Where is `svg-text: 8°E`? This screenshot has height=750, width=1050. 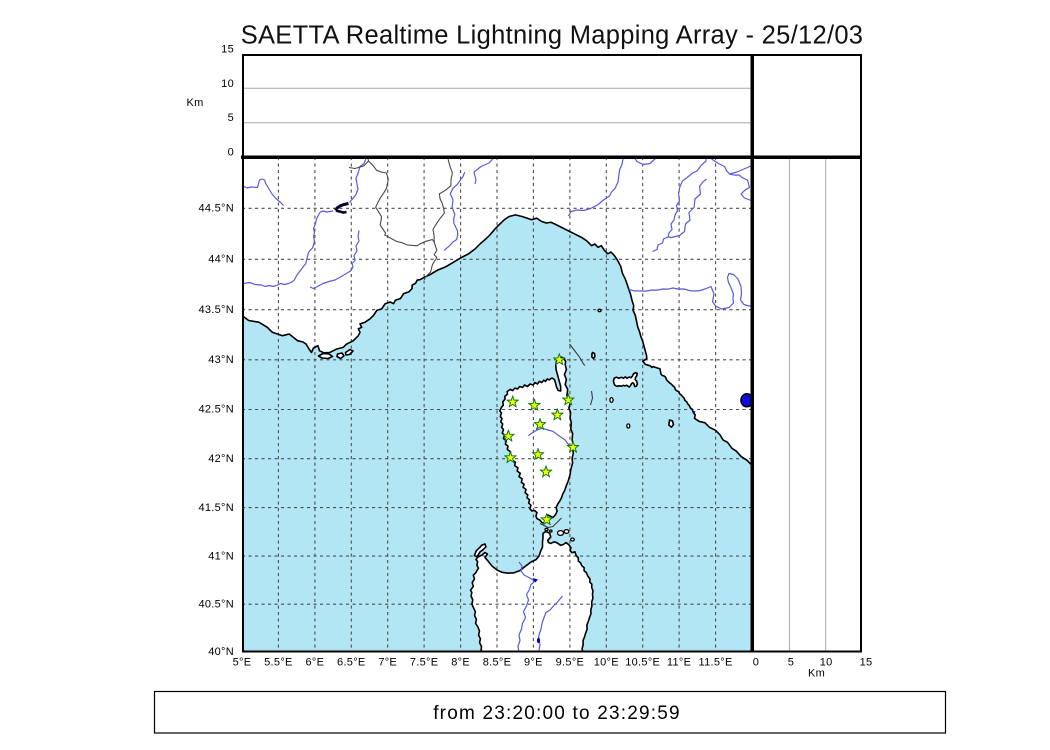 svg-text: 8°E is located at coordinates (460, 662).